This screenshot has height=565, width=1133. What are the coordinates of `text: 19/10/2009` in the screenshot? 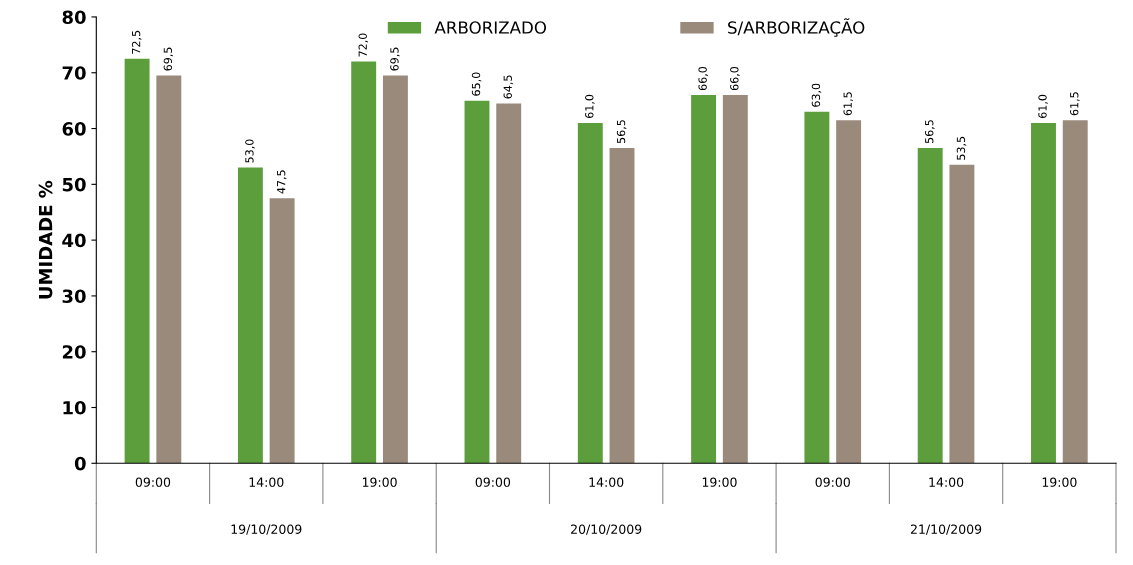 It's located at (266, 529).